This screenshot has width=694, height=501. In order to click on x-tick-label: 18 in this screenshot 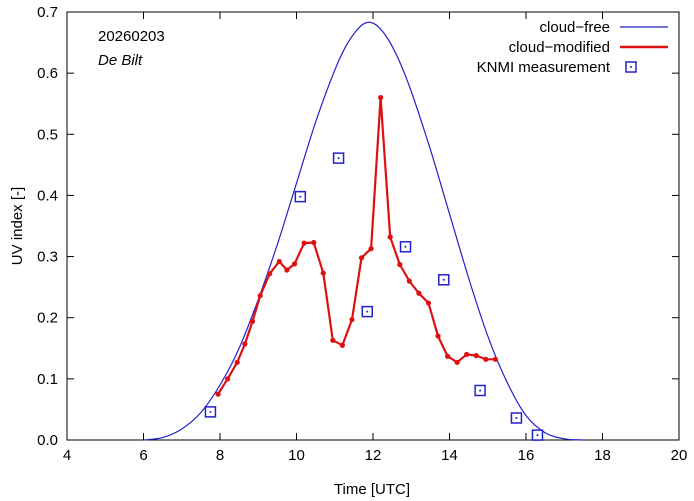, I will do `click(602, 455)`.